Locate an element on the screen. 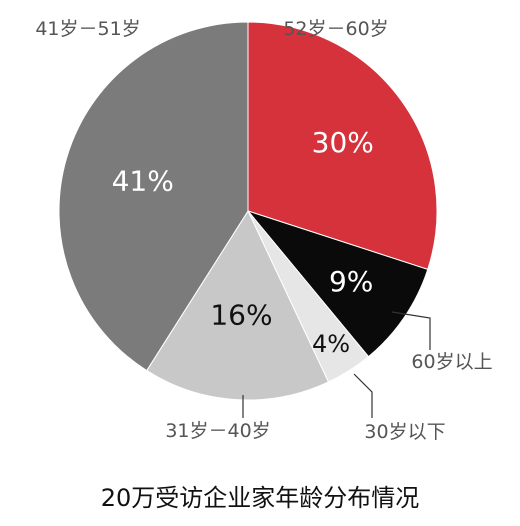 The width and height of the screenshot is (520, 526). slice-category-label: 30岁以下 is located at coordinates (404, 432).